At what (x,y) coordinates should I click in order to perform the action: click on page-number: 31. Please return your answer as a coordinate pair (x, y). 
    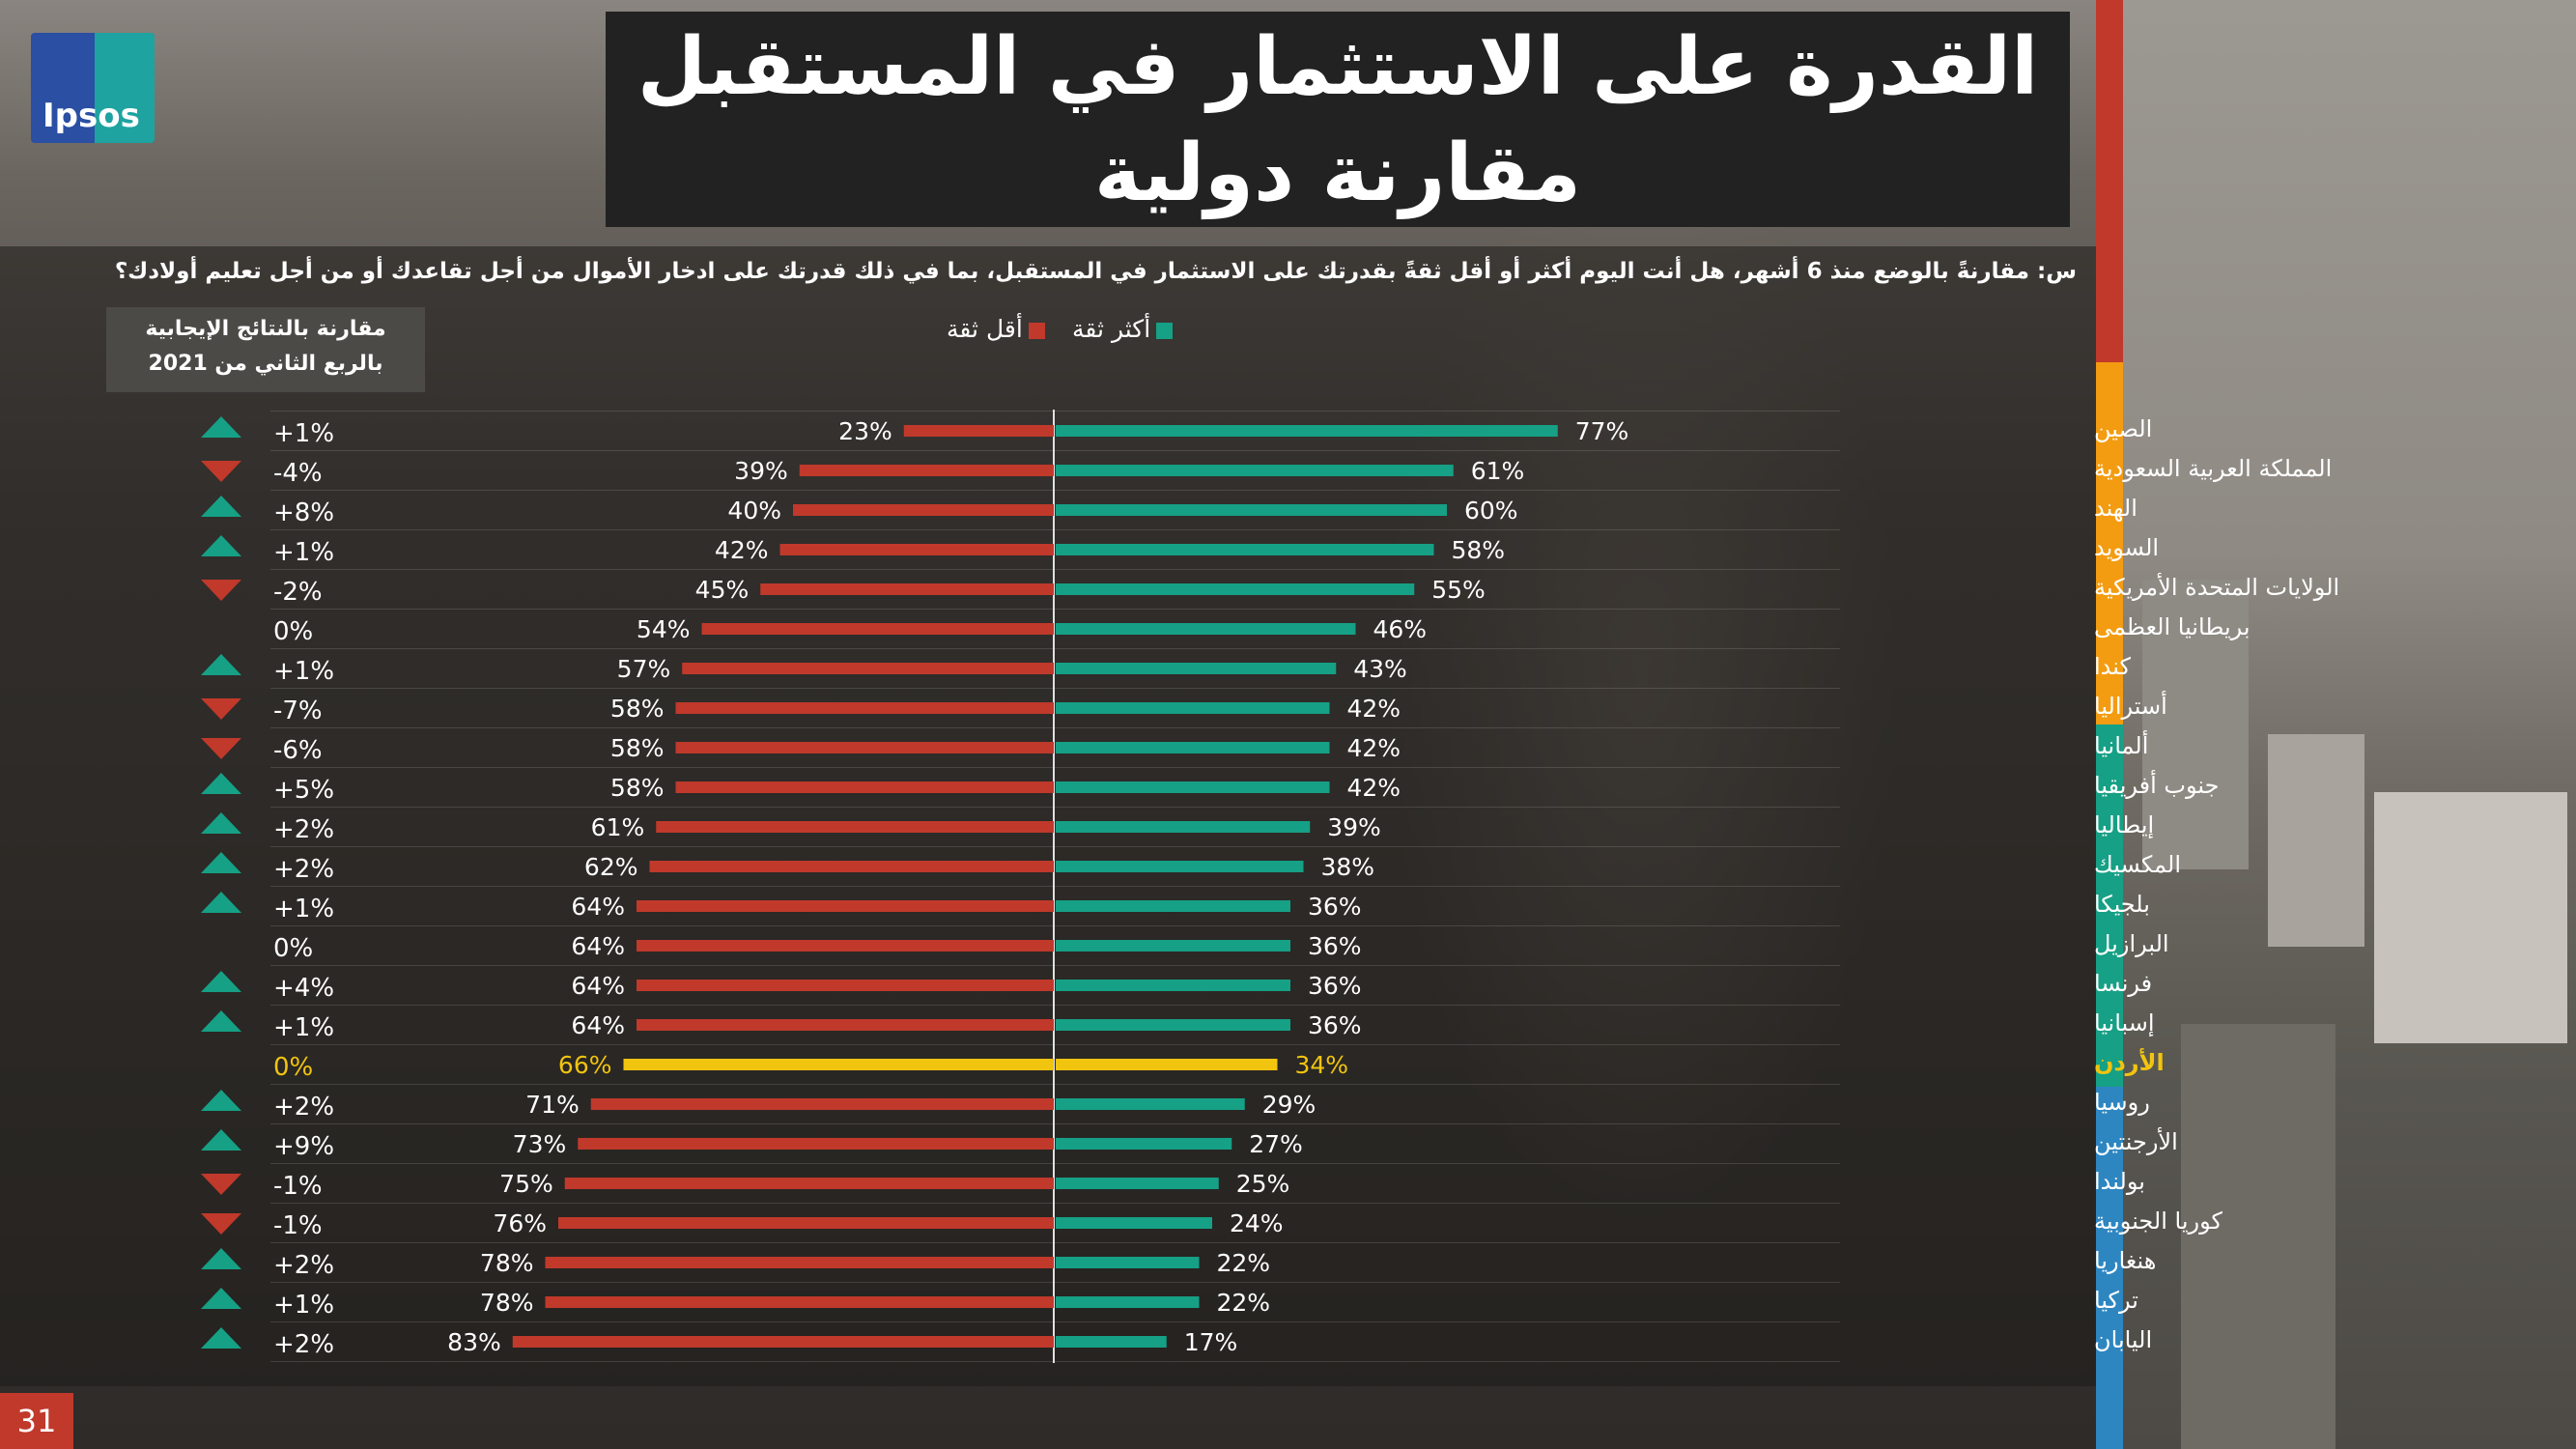
    Looking at the image, I should click on (36, 1421).